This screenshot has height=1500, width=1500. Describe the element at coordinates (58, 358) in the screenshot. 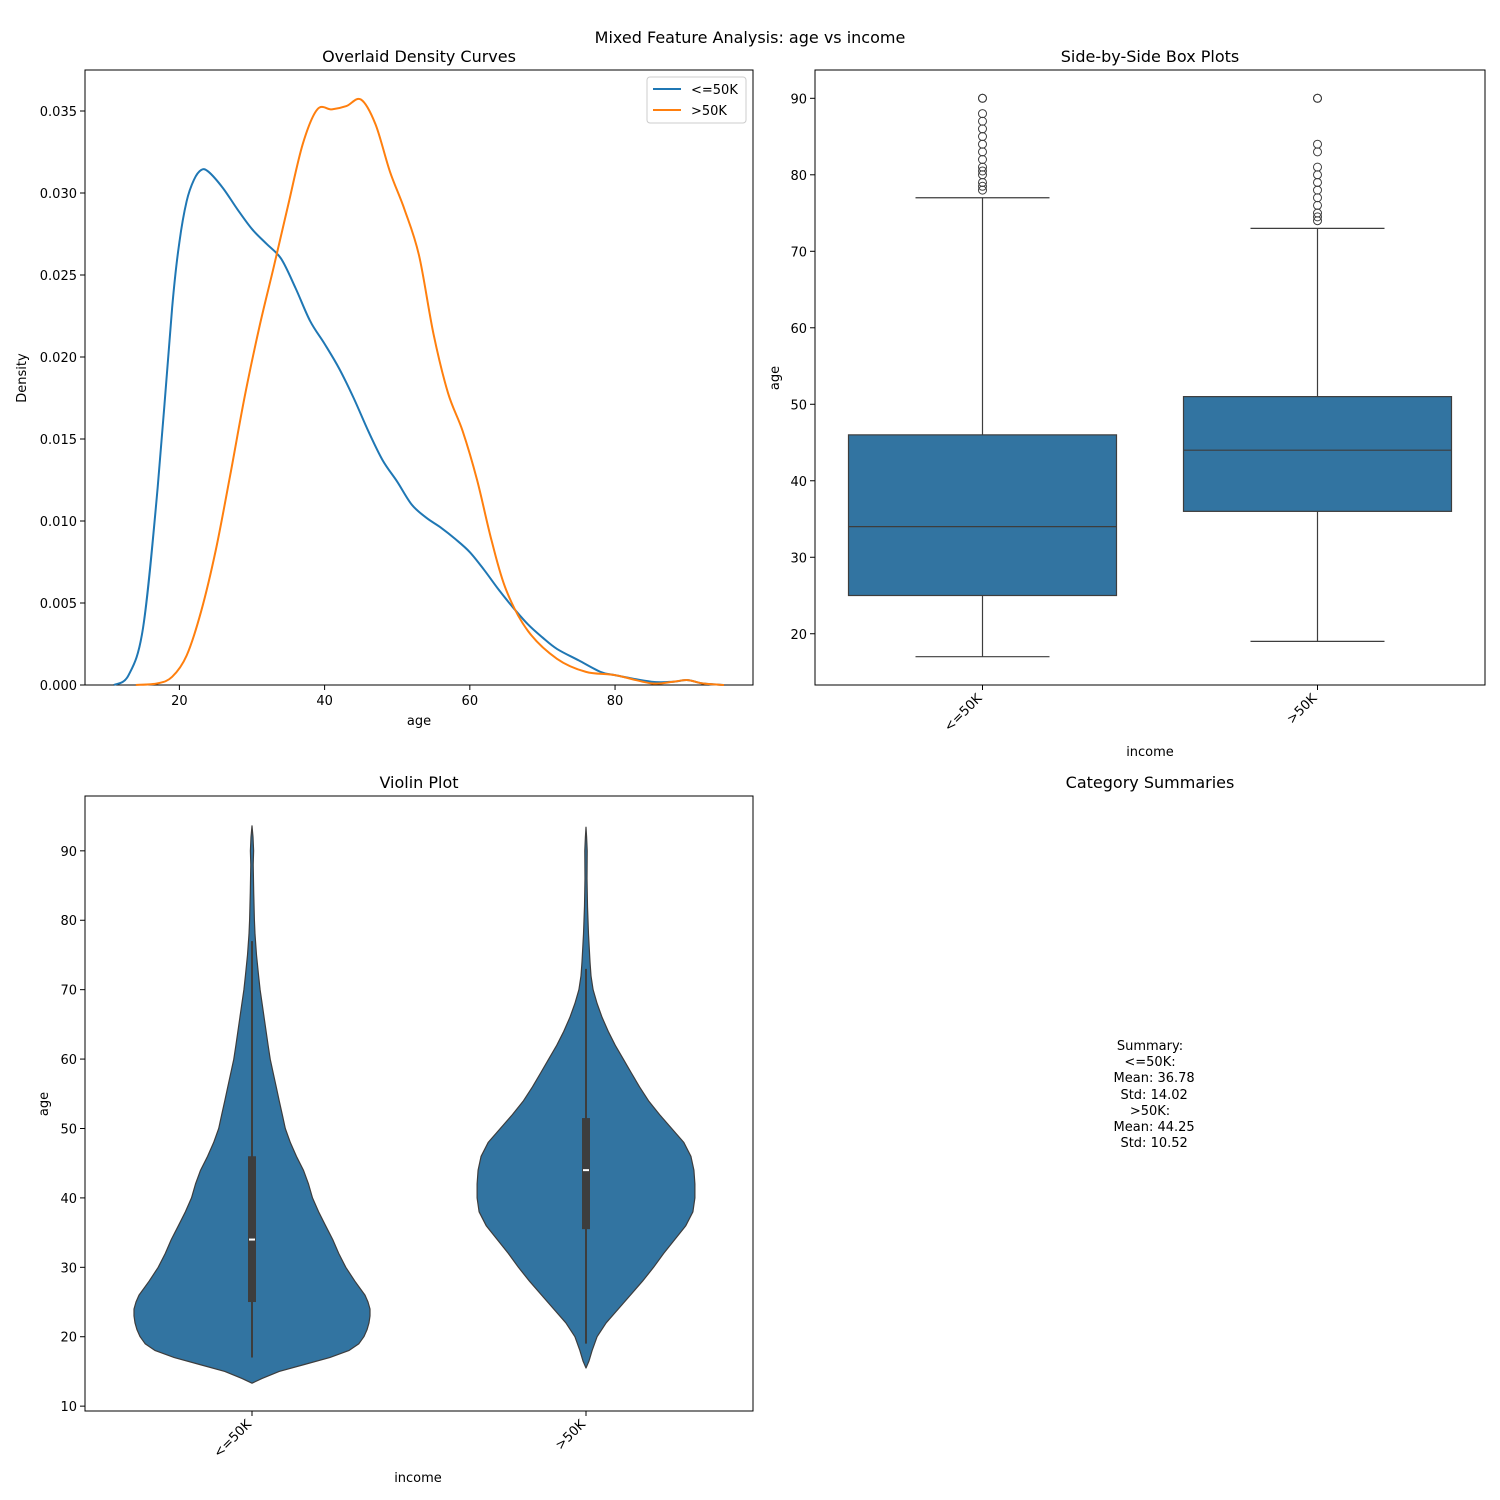

I see `density-ytick-label: 0.020` at that location.